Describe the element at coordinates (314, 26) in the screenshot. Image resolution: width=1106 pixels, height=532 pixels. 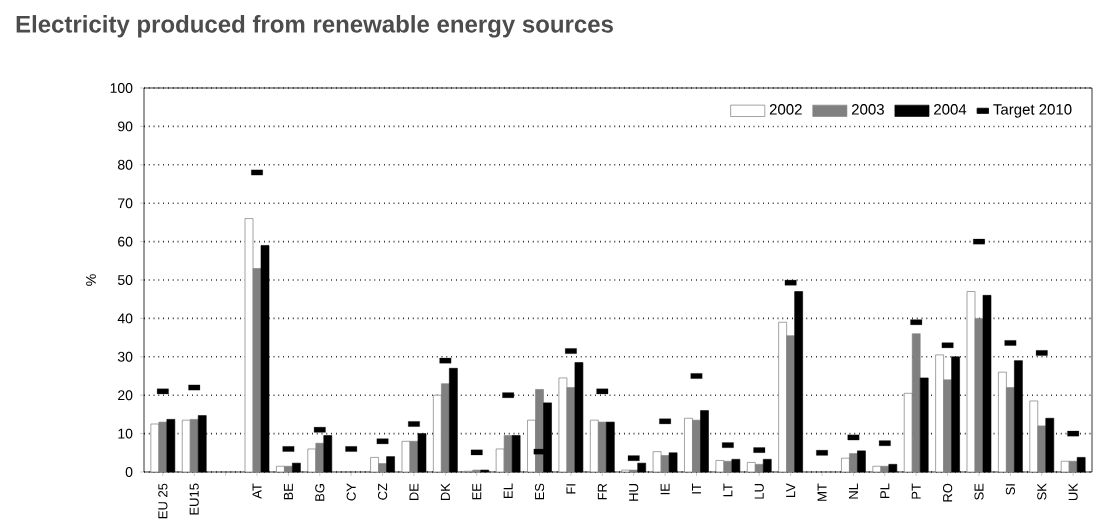
I see `chart-title: Electricity produced from renewable energy sources` at that location.